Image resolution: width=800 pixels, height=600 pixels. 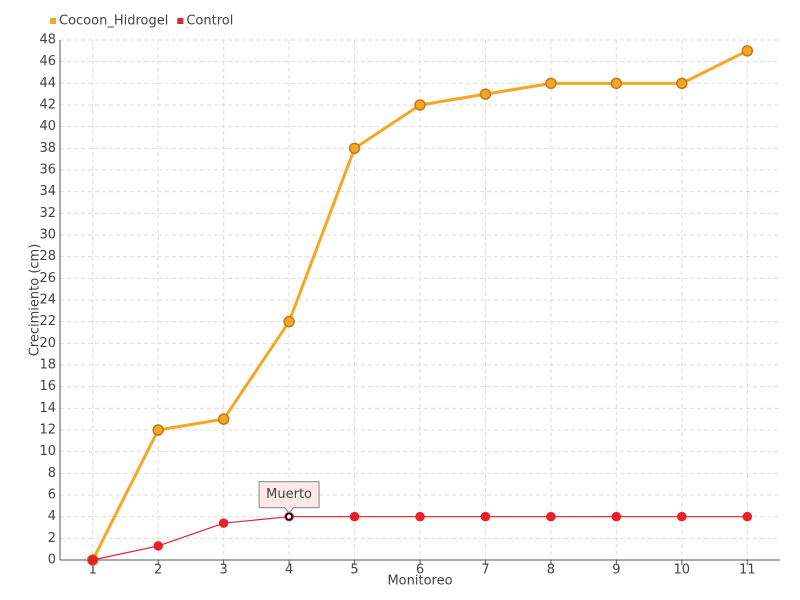 What do you see at coordinates (52, 495) in the screenshot?
I see `y-tick-label: 6` at bounding box center [52, 495].